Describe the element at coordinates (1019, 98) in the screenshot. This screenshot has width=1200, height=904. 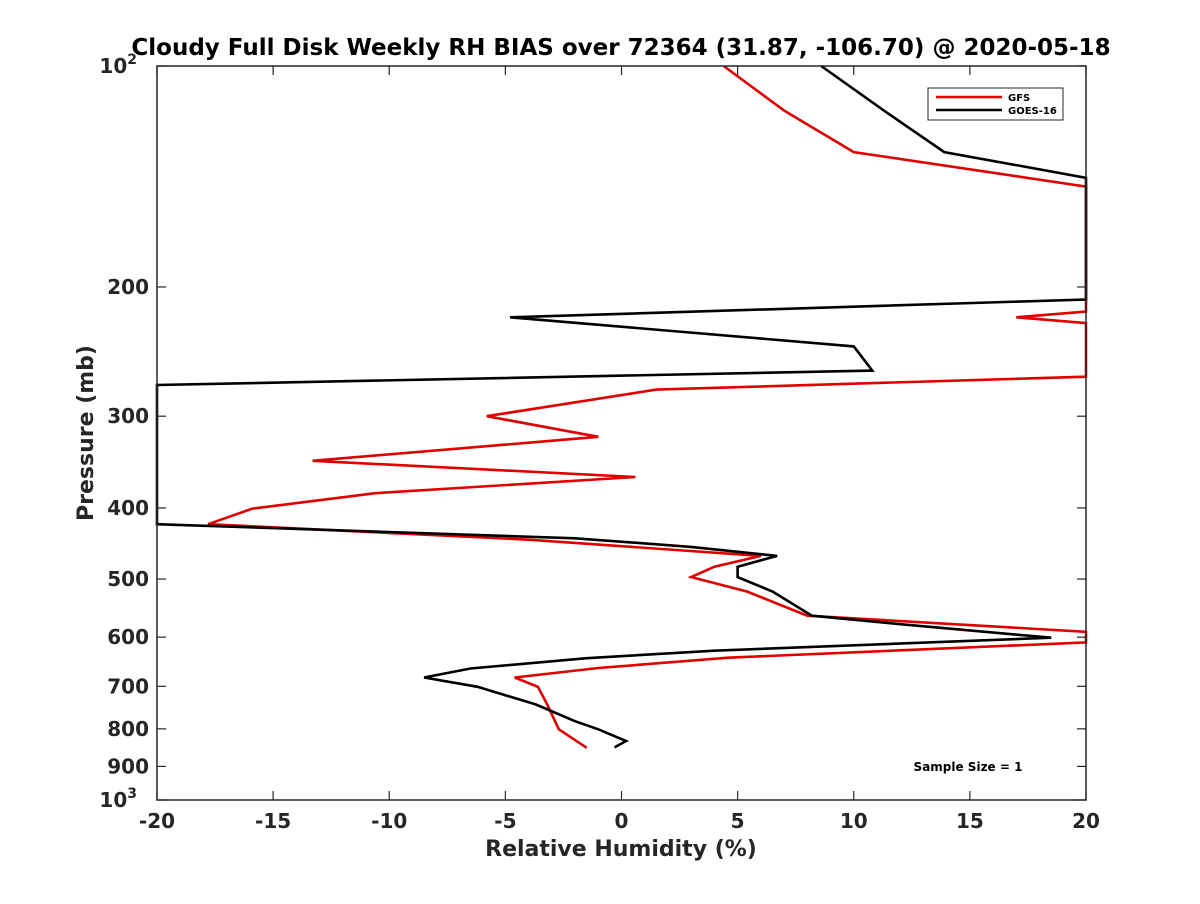
I see `legend-label-gfs: GFS` at that location.